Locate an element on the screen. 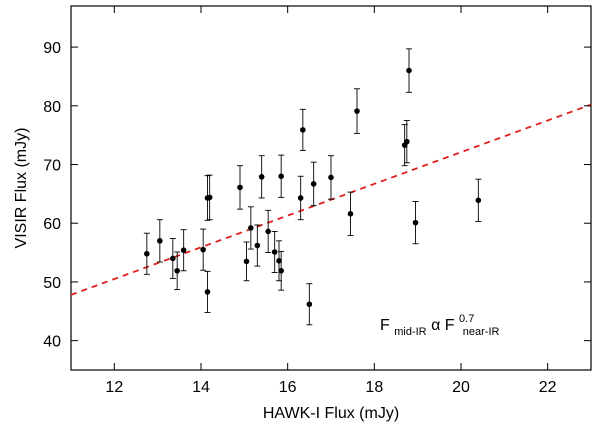 The height and width of the screenshot is (430, 593). annotation-base1: F is located at coordinates (385, 325).